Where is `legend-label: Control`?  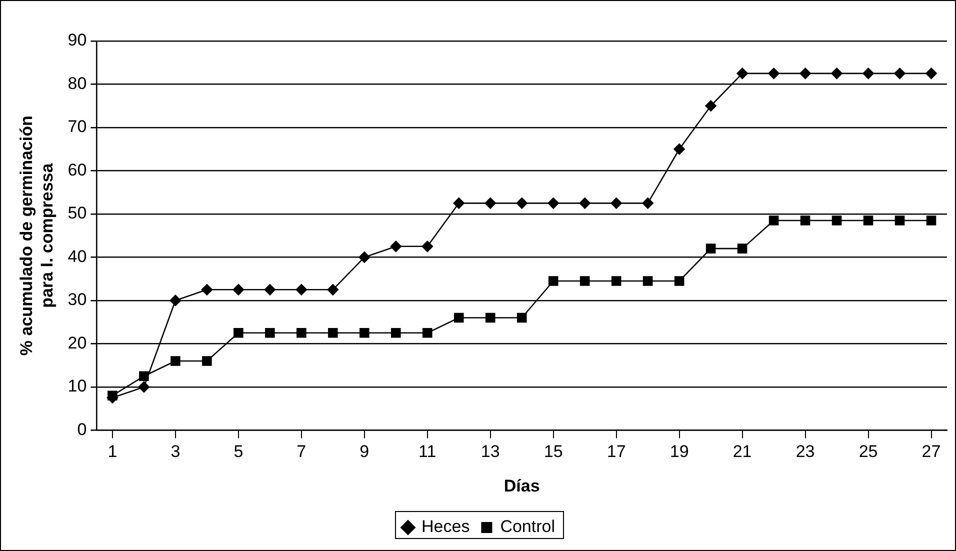
legend-label: Control is located at coordinates (528, 526).